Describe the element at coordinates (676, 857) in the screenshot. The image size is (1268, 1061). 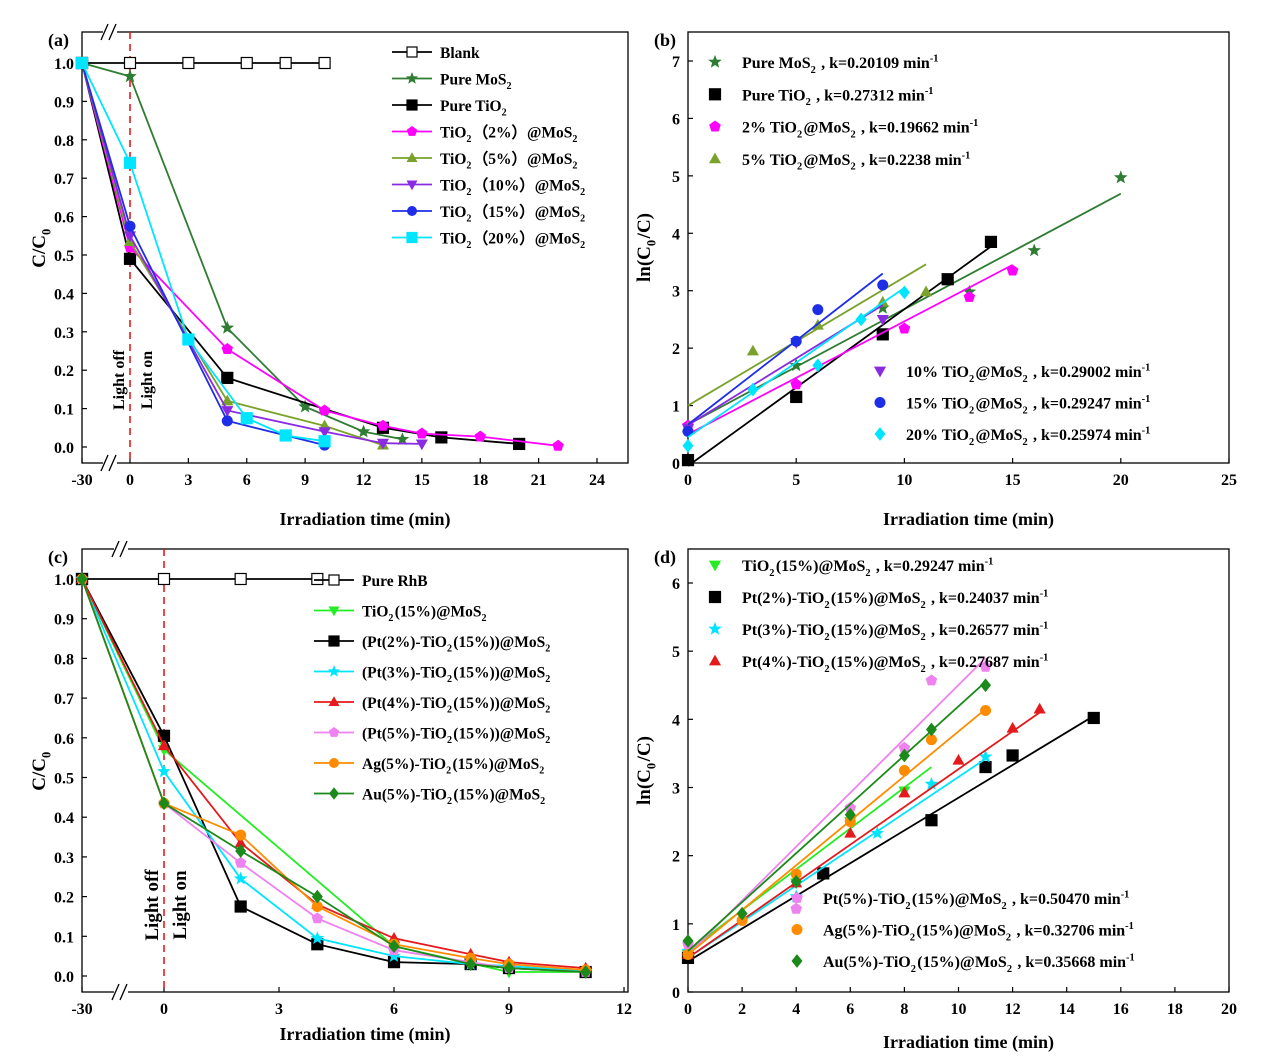
I see `y-tick-label: 2` at that location.